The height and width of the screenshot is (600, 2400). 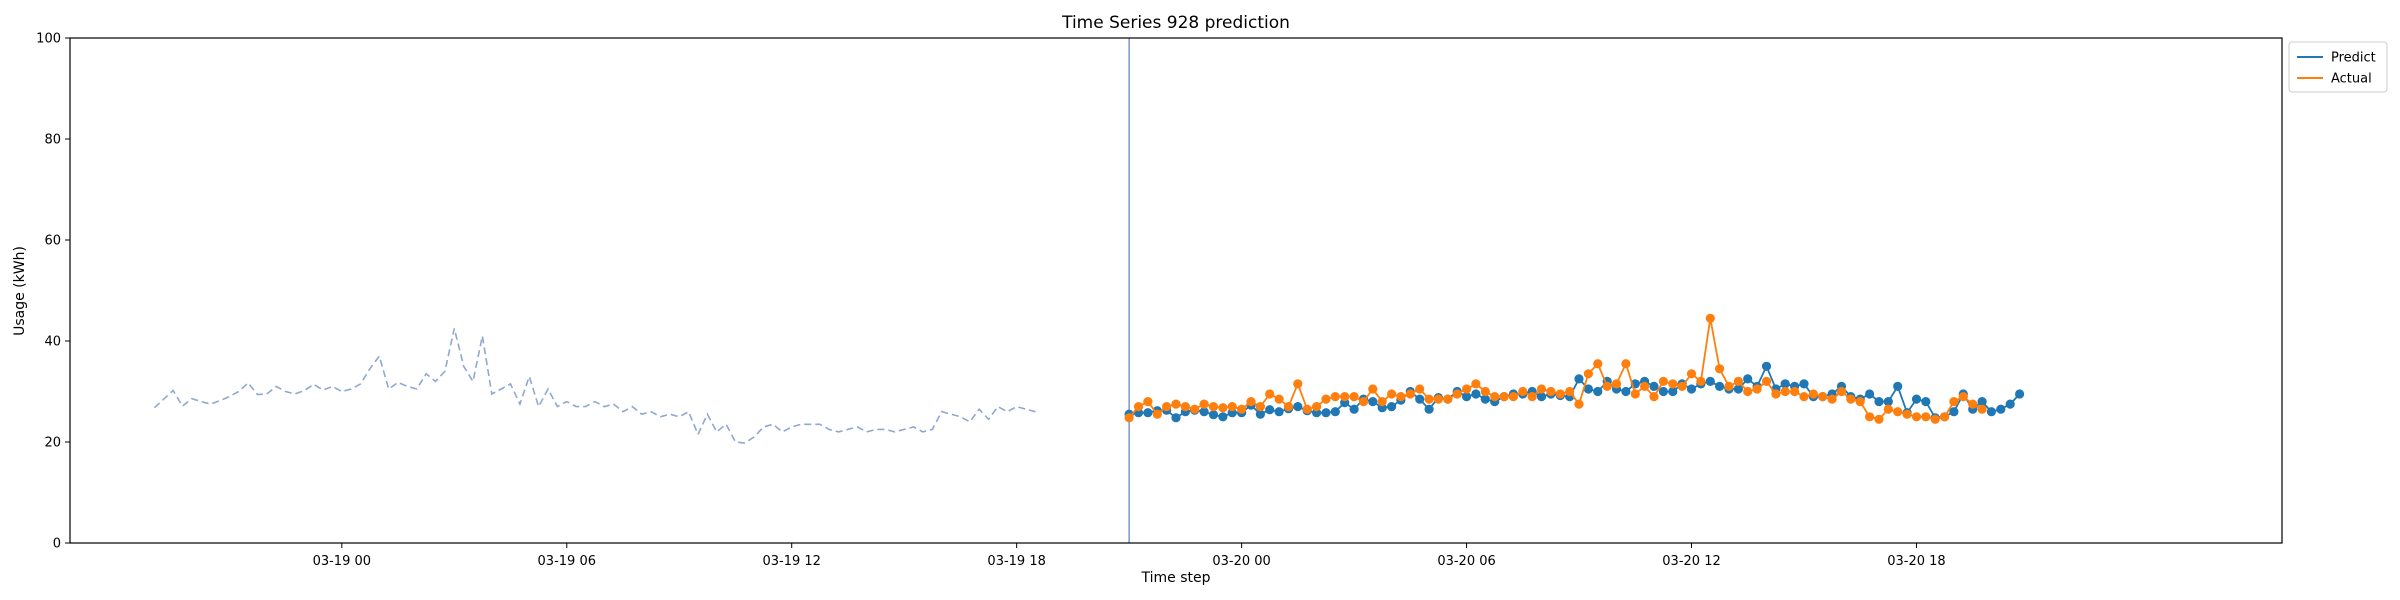 I want to click on y-tick-label: 100, so click(x=48, y=39).